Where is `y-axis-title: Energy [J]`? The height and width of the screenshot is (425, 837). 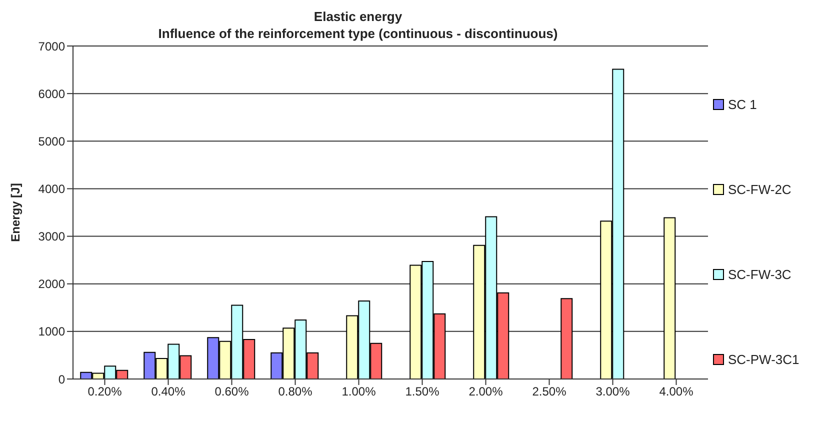 y-axis-title: Energy [J] is located at coordinates (15, 212).